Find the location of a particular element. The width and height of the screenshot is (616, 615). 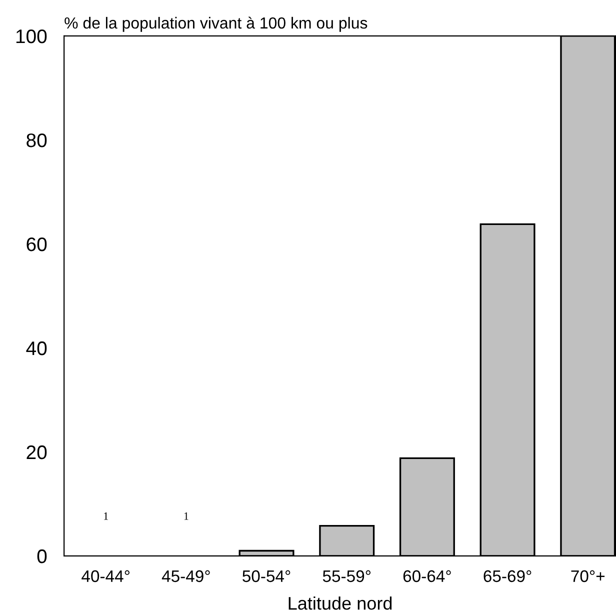

y-tick-label: 0 is located at coordinates (42, 556).